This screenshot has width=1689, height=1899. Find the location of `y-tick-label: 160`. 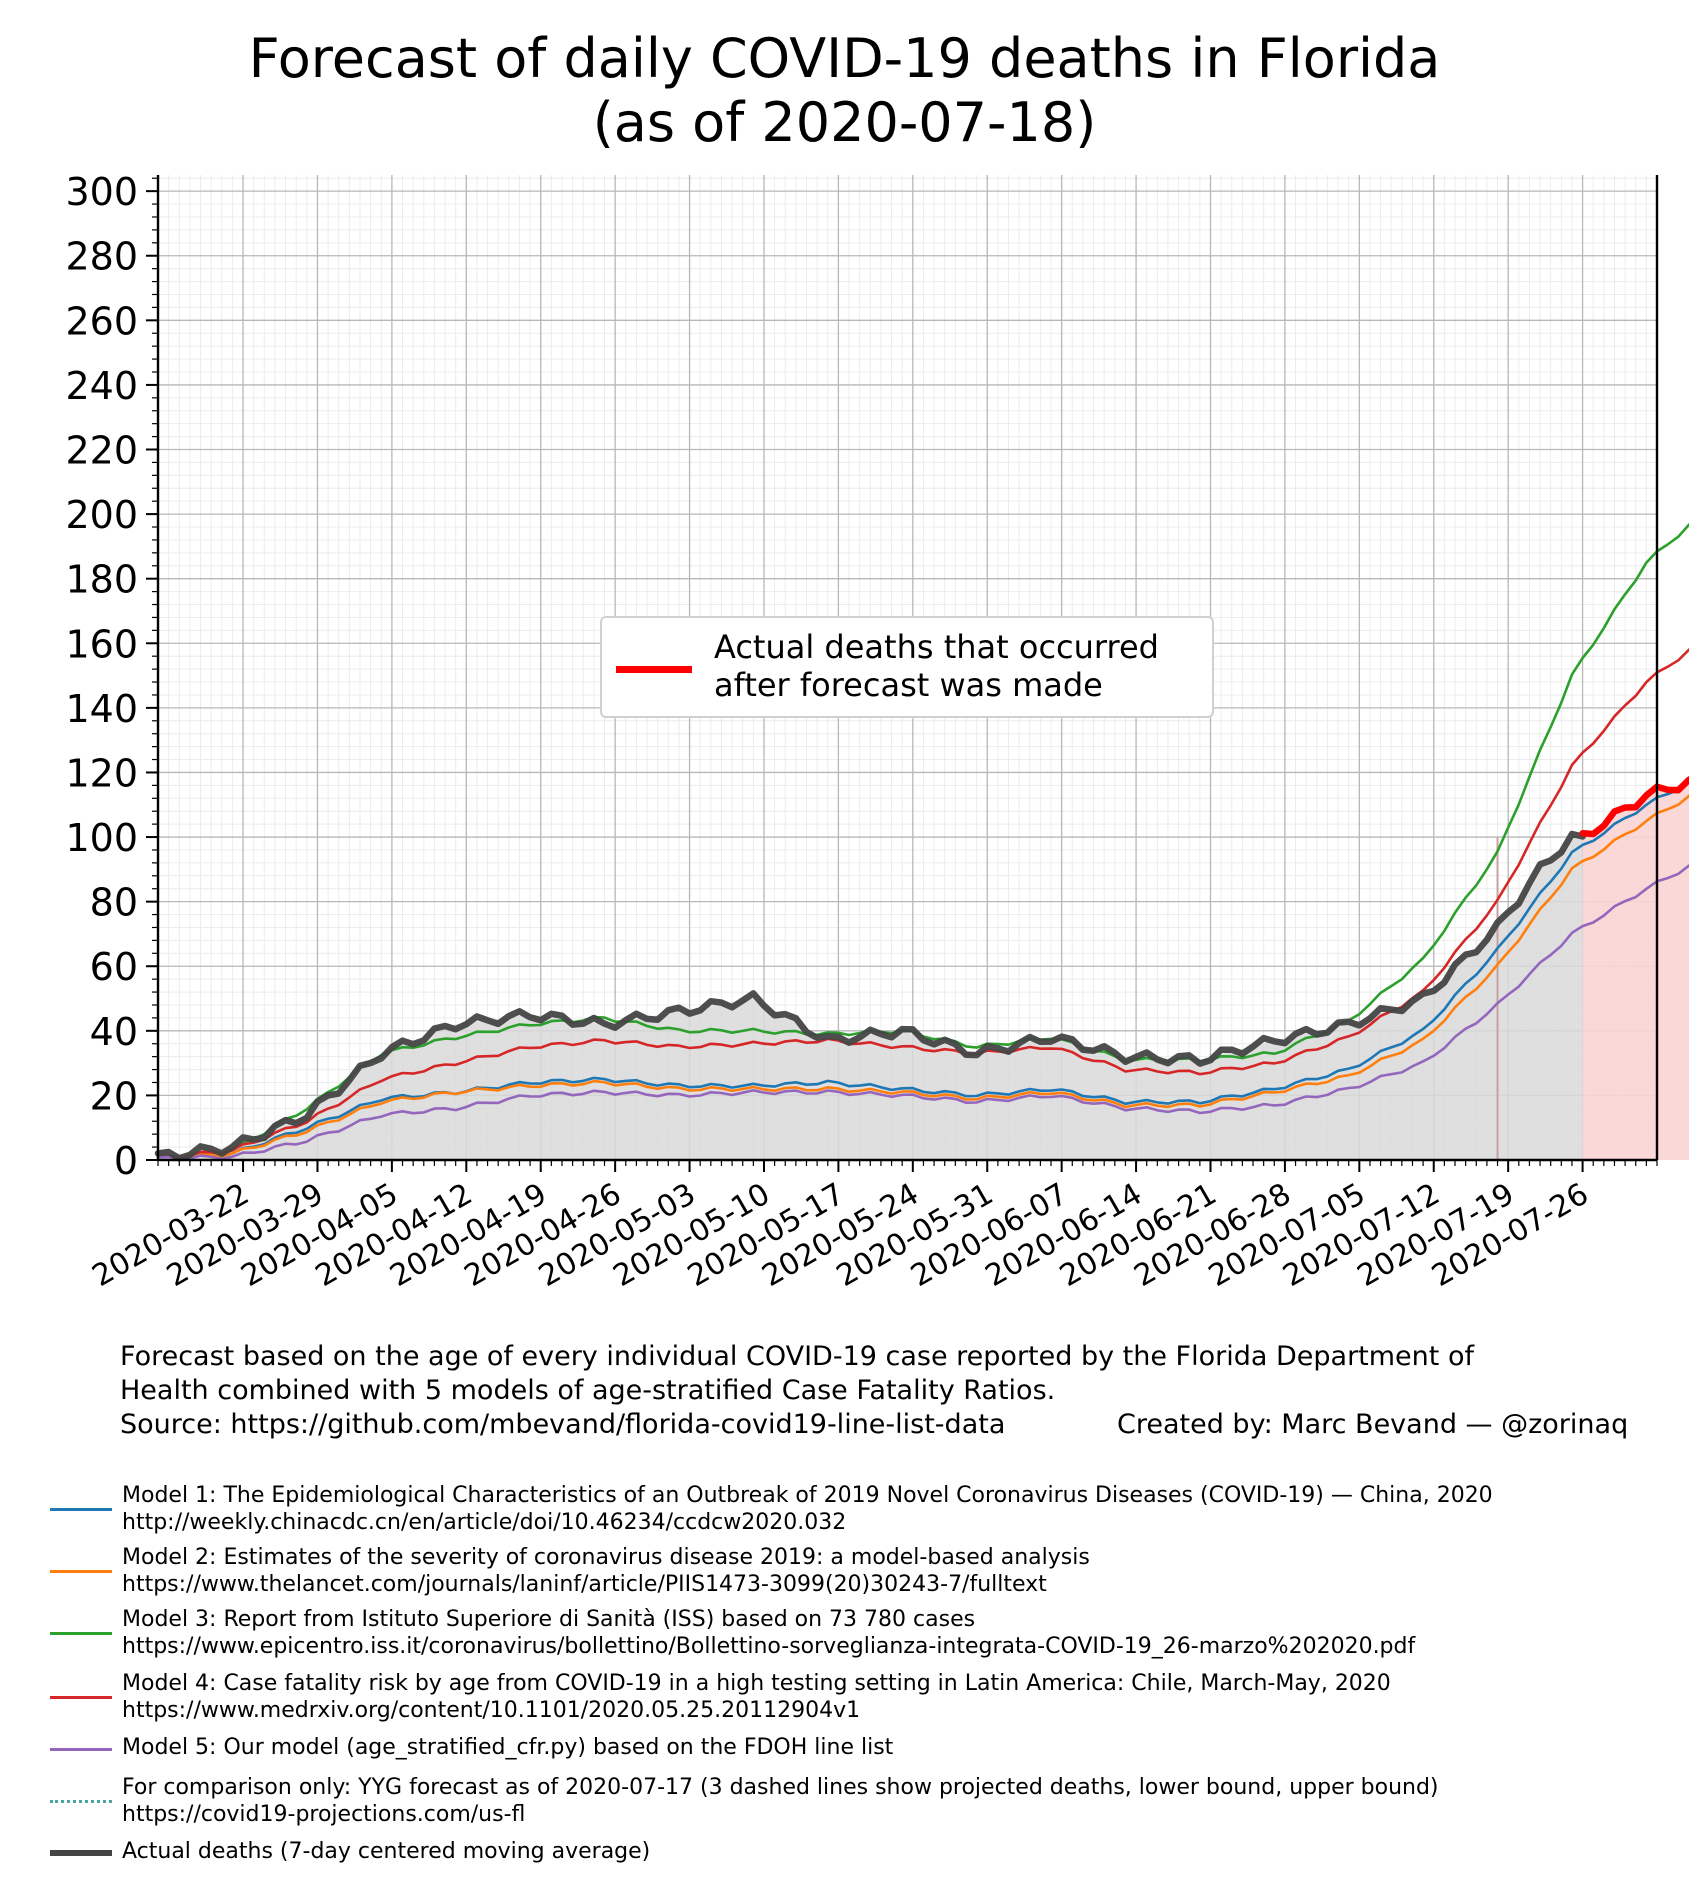

y-tick-label: 160 is located at coordinates (101, 644).